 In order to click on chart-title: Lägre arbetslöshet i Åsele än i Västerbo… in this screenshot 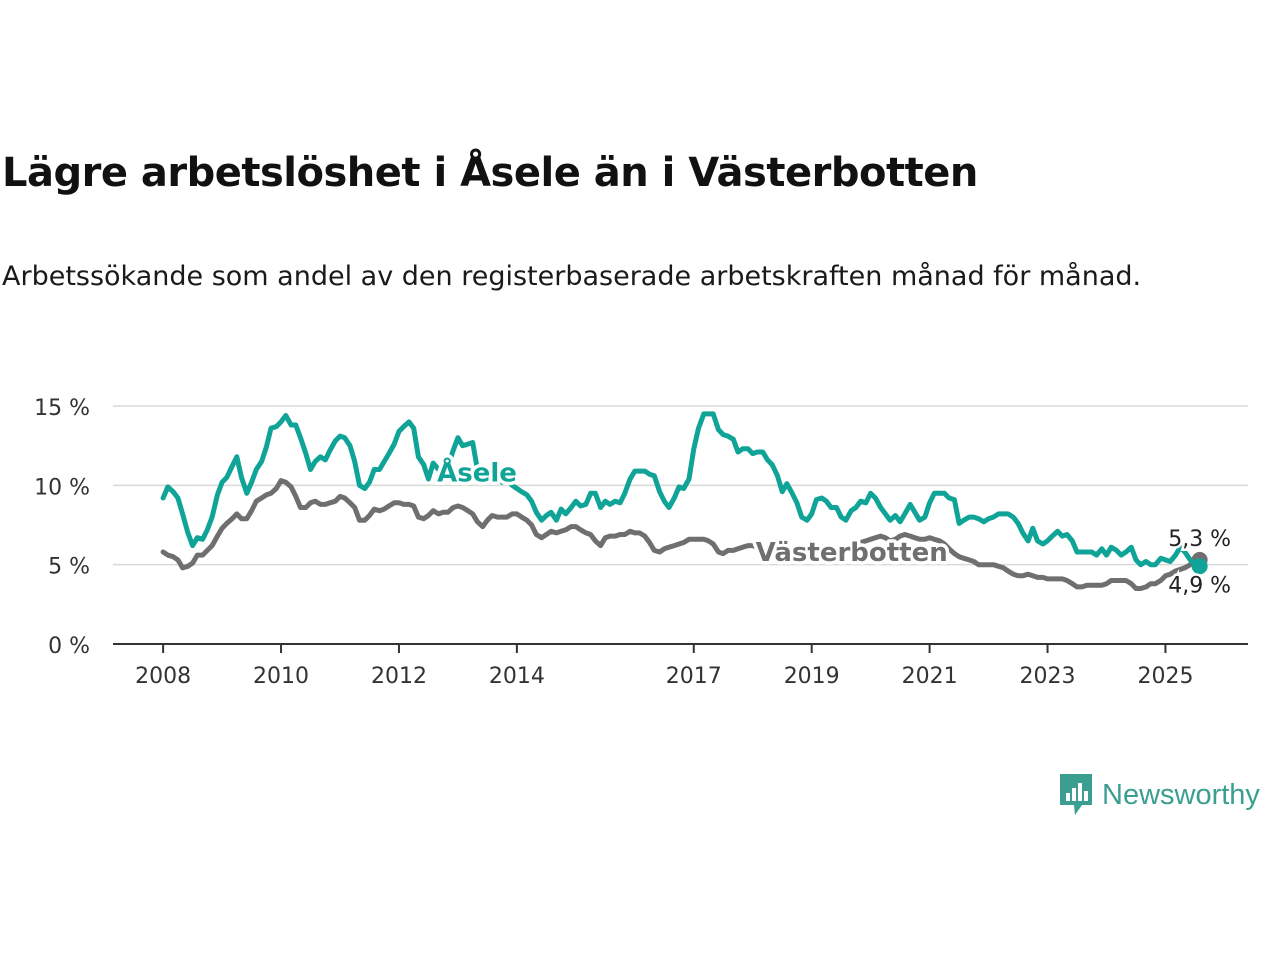, I will do `click(490, 173)`.